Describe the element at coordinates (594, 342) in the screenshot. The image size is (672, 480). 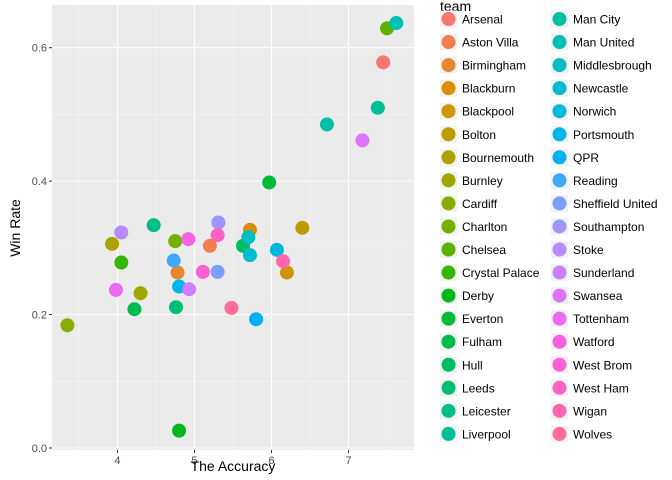
I see `legend-label: Watford` at that location.